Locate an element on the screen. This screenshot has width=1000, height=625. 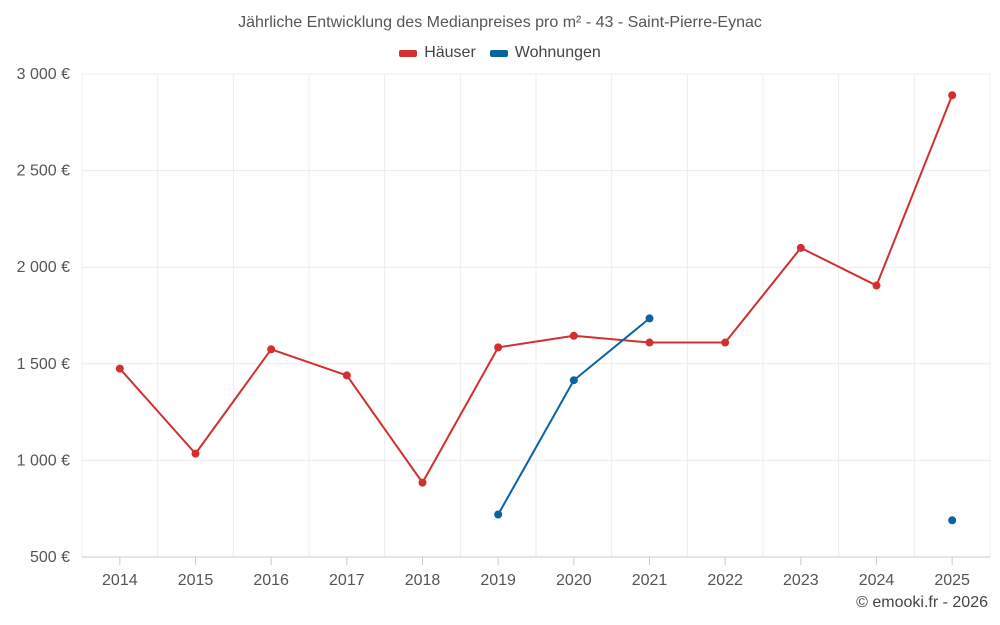
x-tick-label: 2014 is located at coordinates (120, 580).